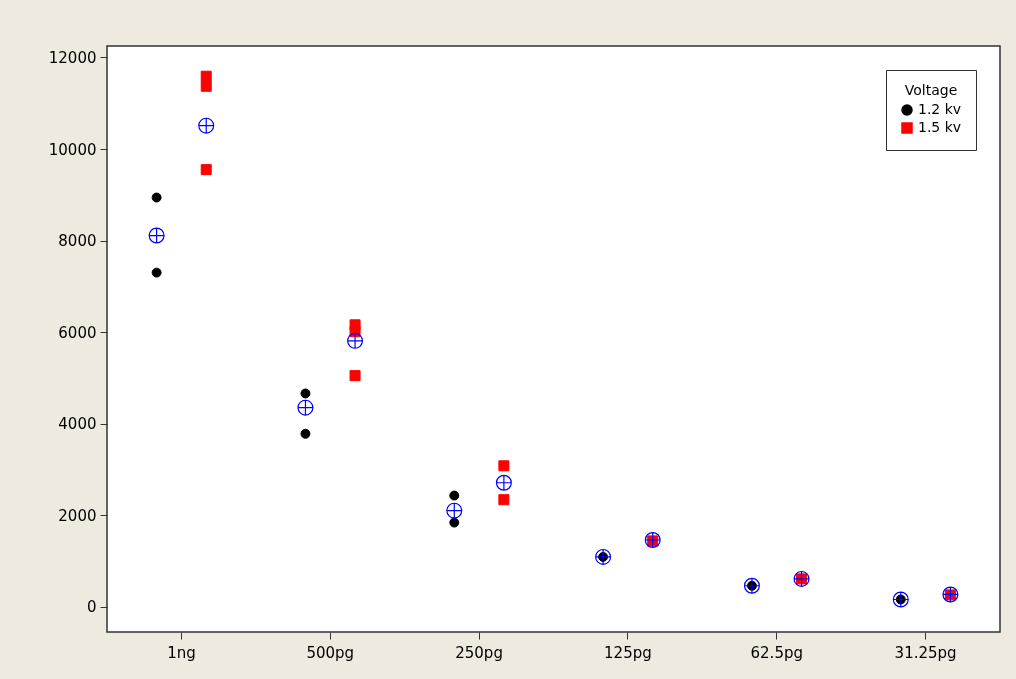 The width and height of the screenshot is (1016, 679). I want to click on y-tick-label: 6000, so click(77, 332).